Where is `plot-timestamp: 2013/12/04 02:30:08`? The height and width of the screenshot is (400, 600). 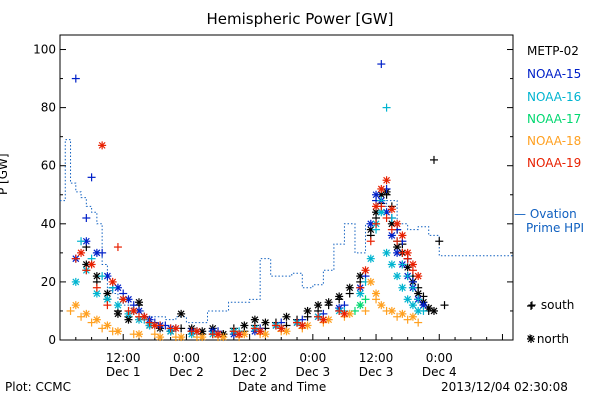
plot-timestamp: 2013/12/04 02:30:08 is located at coordinates (504, 387).